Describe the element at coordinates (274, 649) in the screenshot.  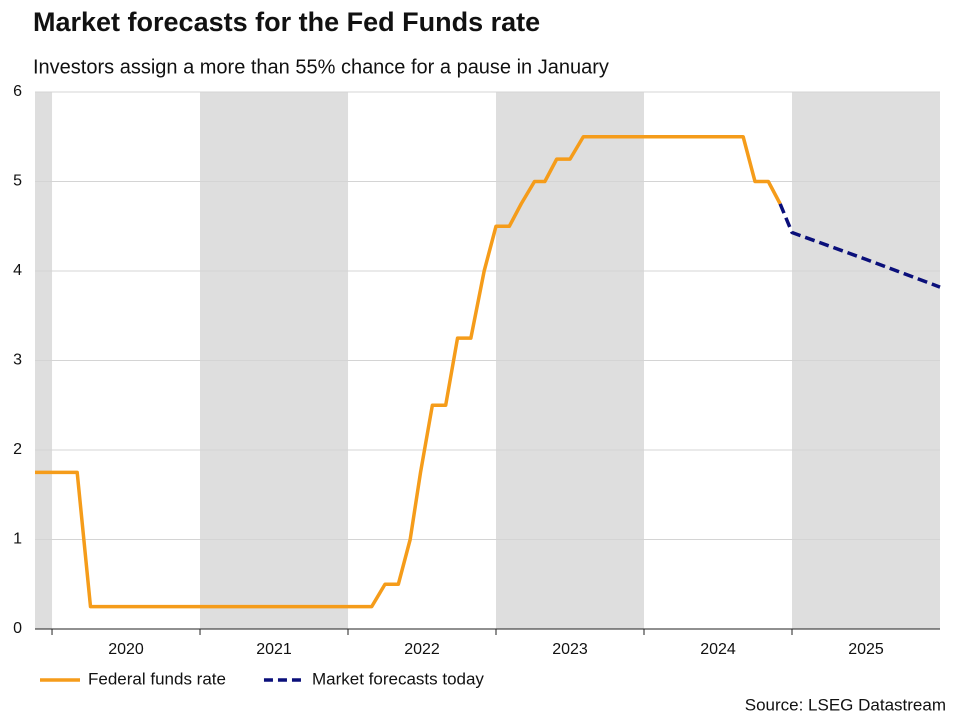
I see `x-tick-label: 2021` at that location.